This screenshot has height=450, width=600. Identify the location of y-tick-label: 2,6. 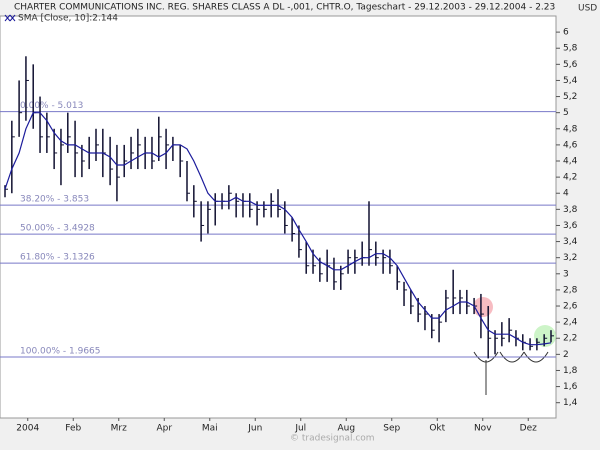
(570, 307).